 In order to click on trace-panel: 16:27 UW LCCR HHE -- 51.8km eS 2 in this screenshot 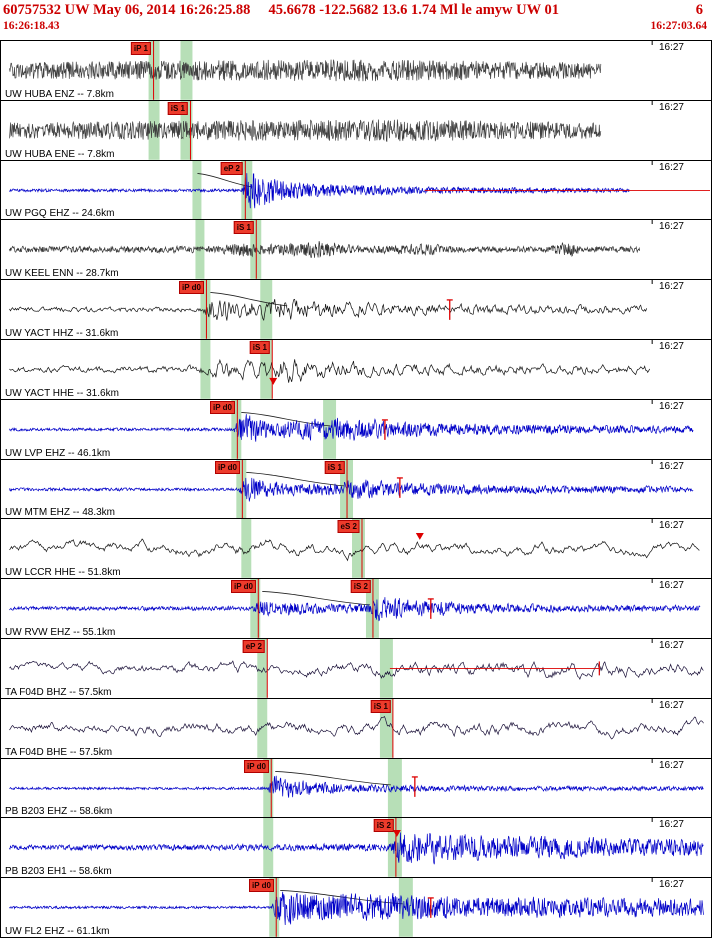, I will do `click(356, 549)`.